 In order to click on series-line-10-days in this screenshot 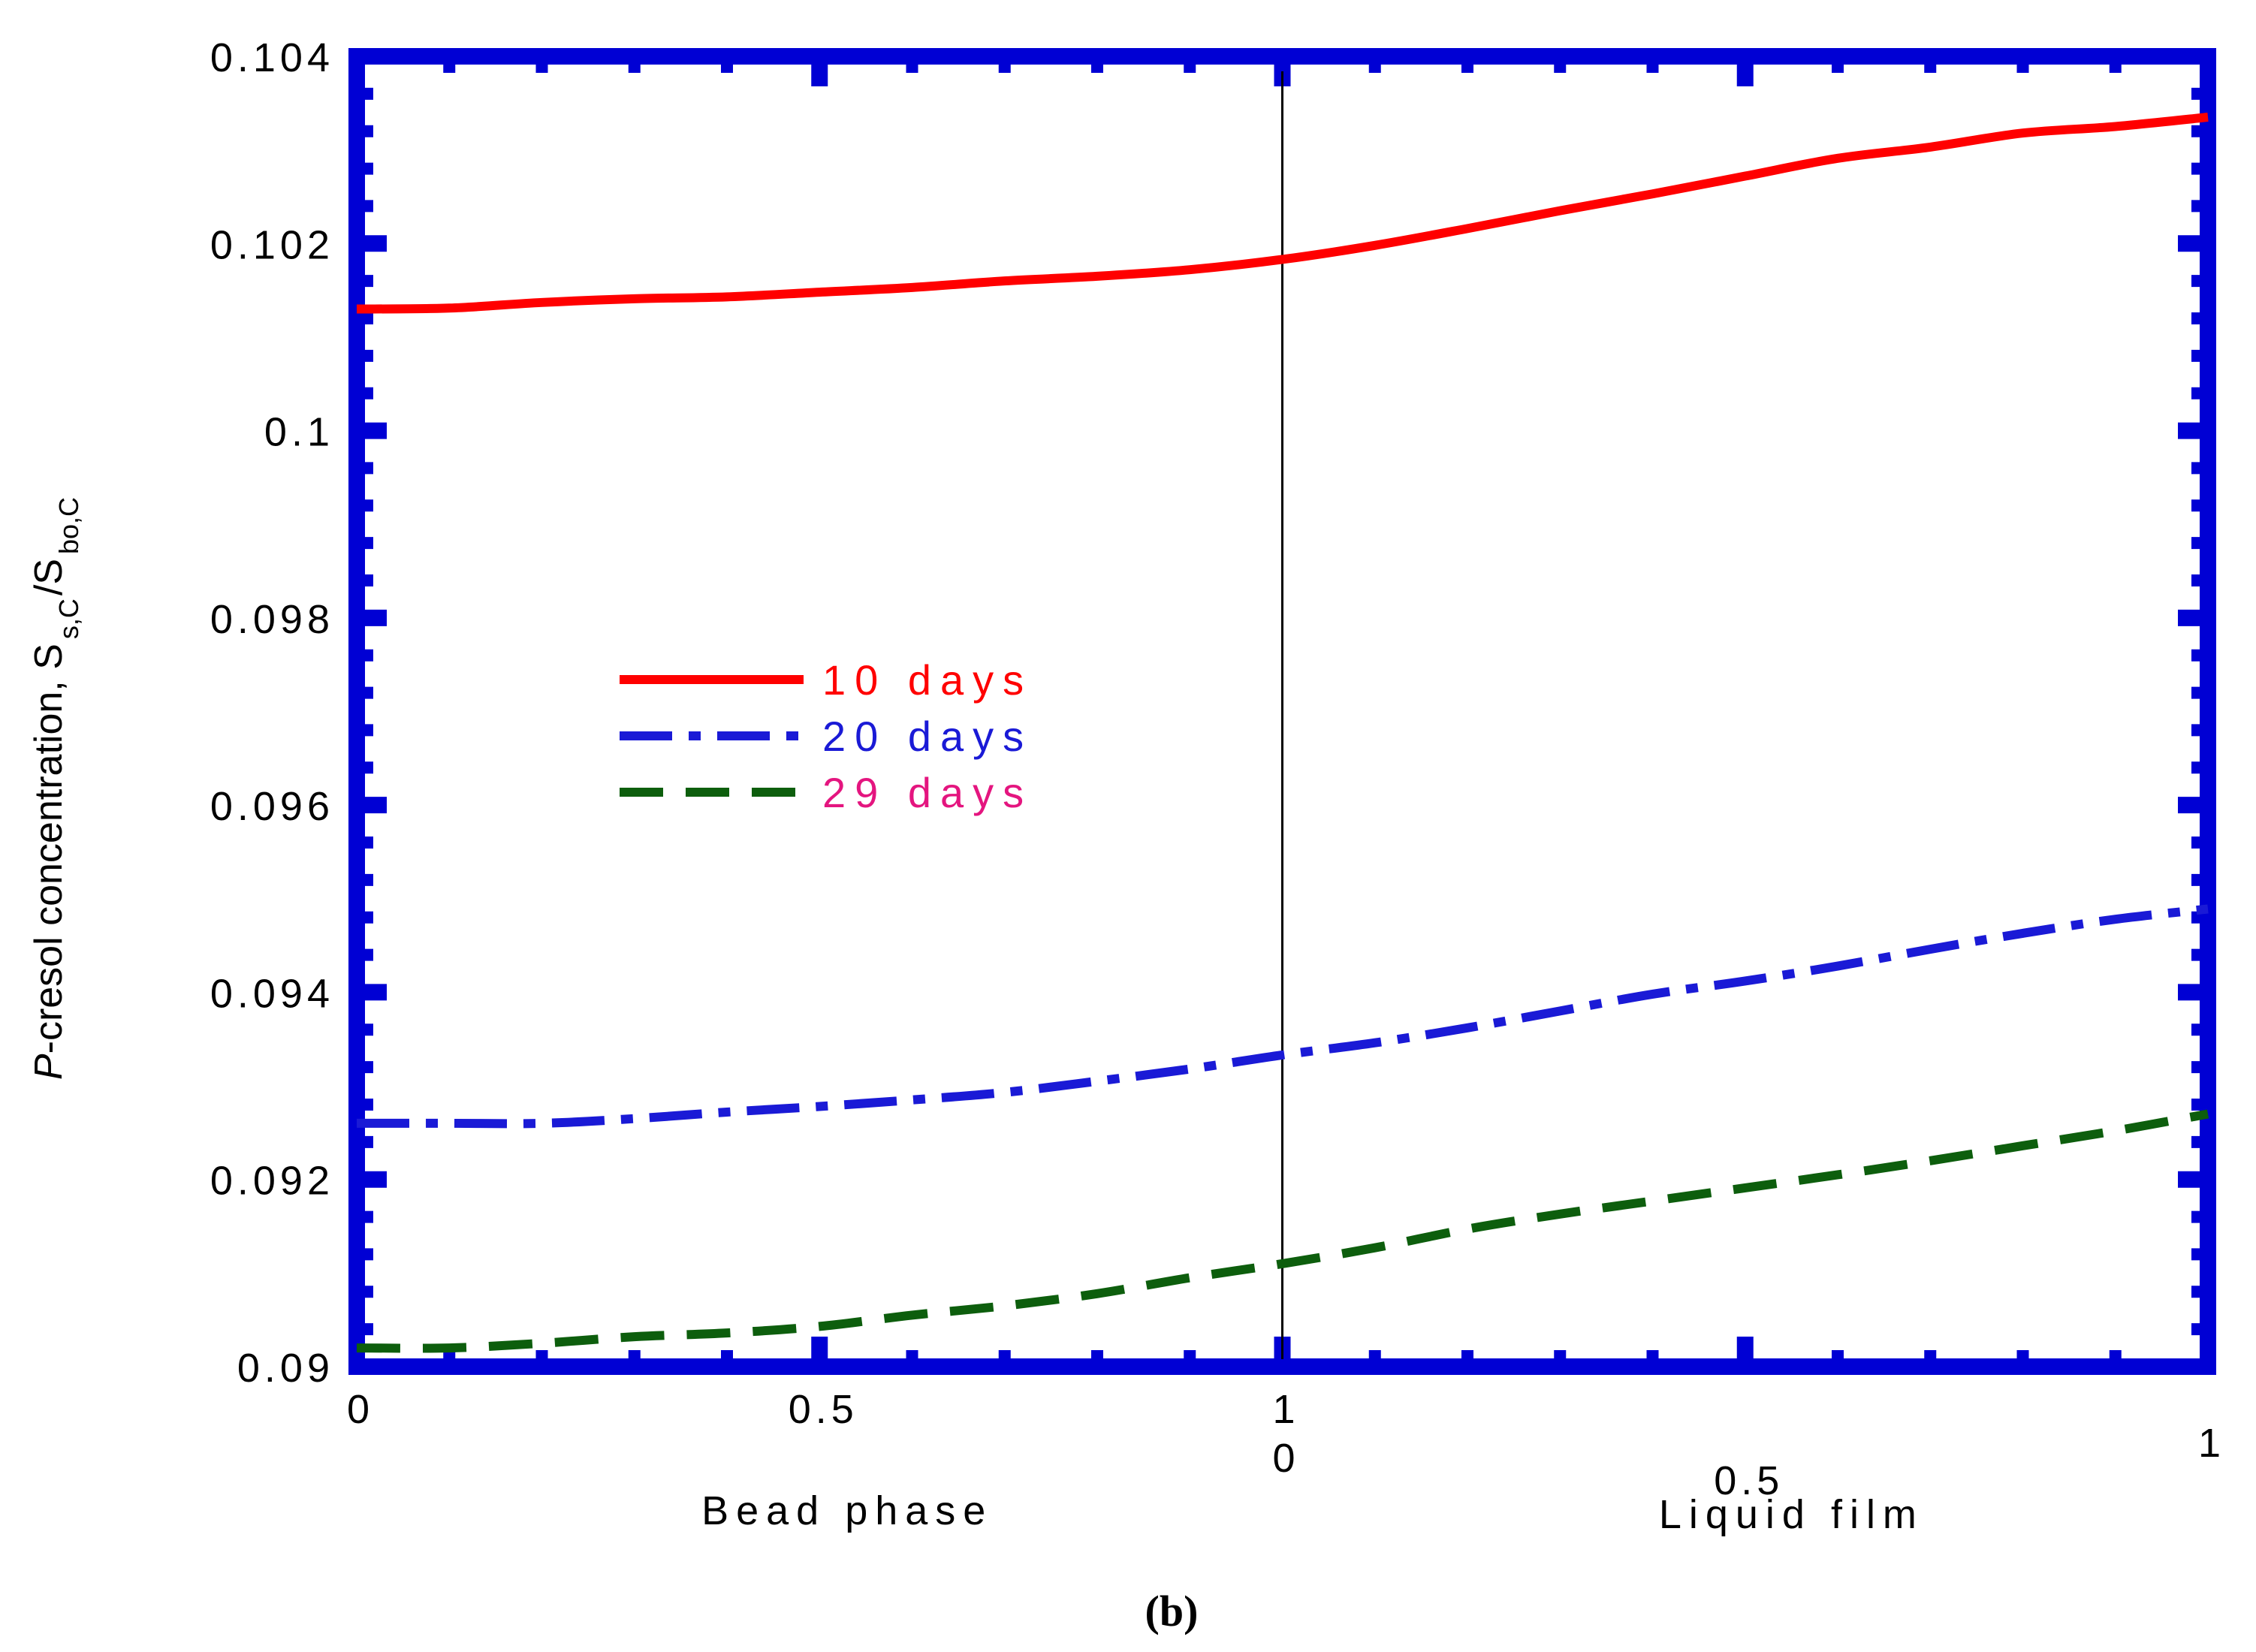, I will do `click(1282, 213)`.